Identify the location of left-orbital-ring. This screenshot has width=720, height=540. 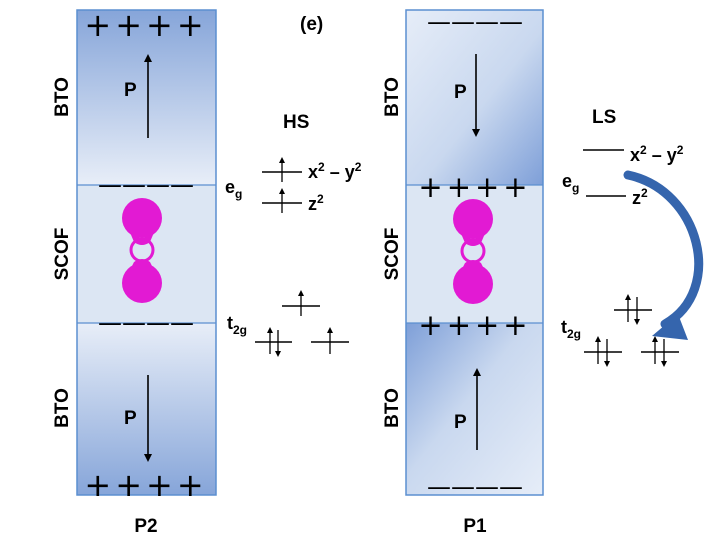
(142, 250).